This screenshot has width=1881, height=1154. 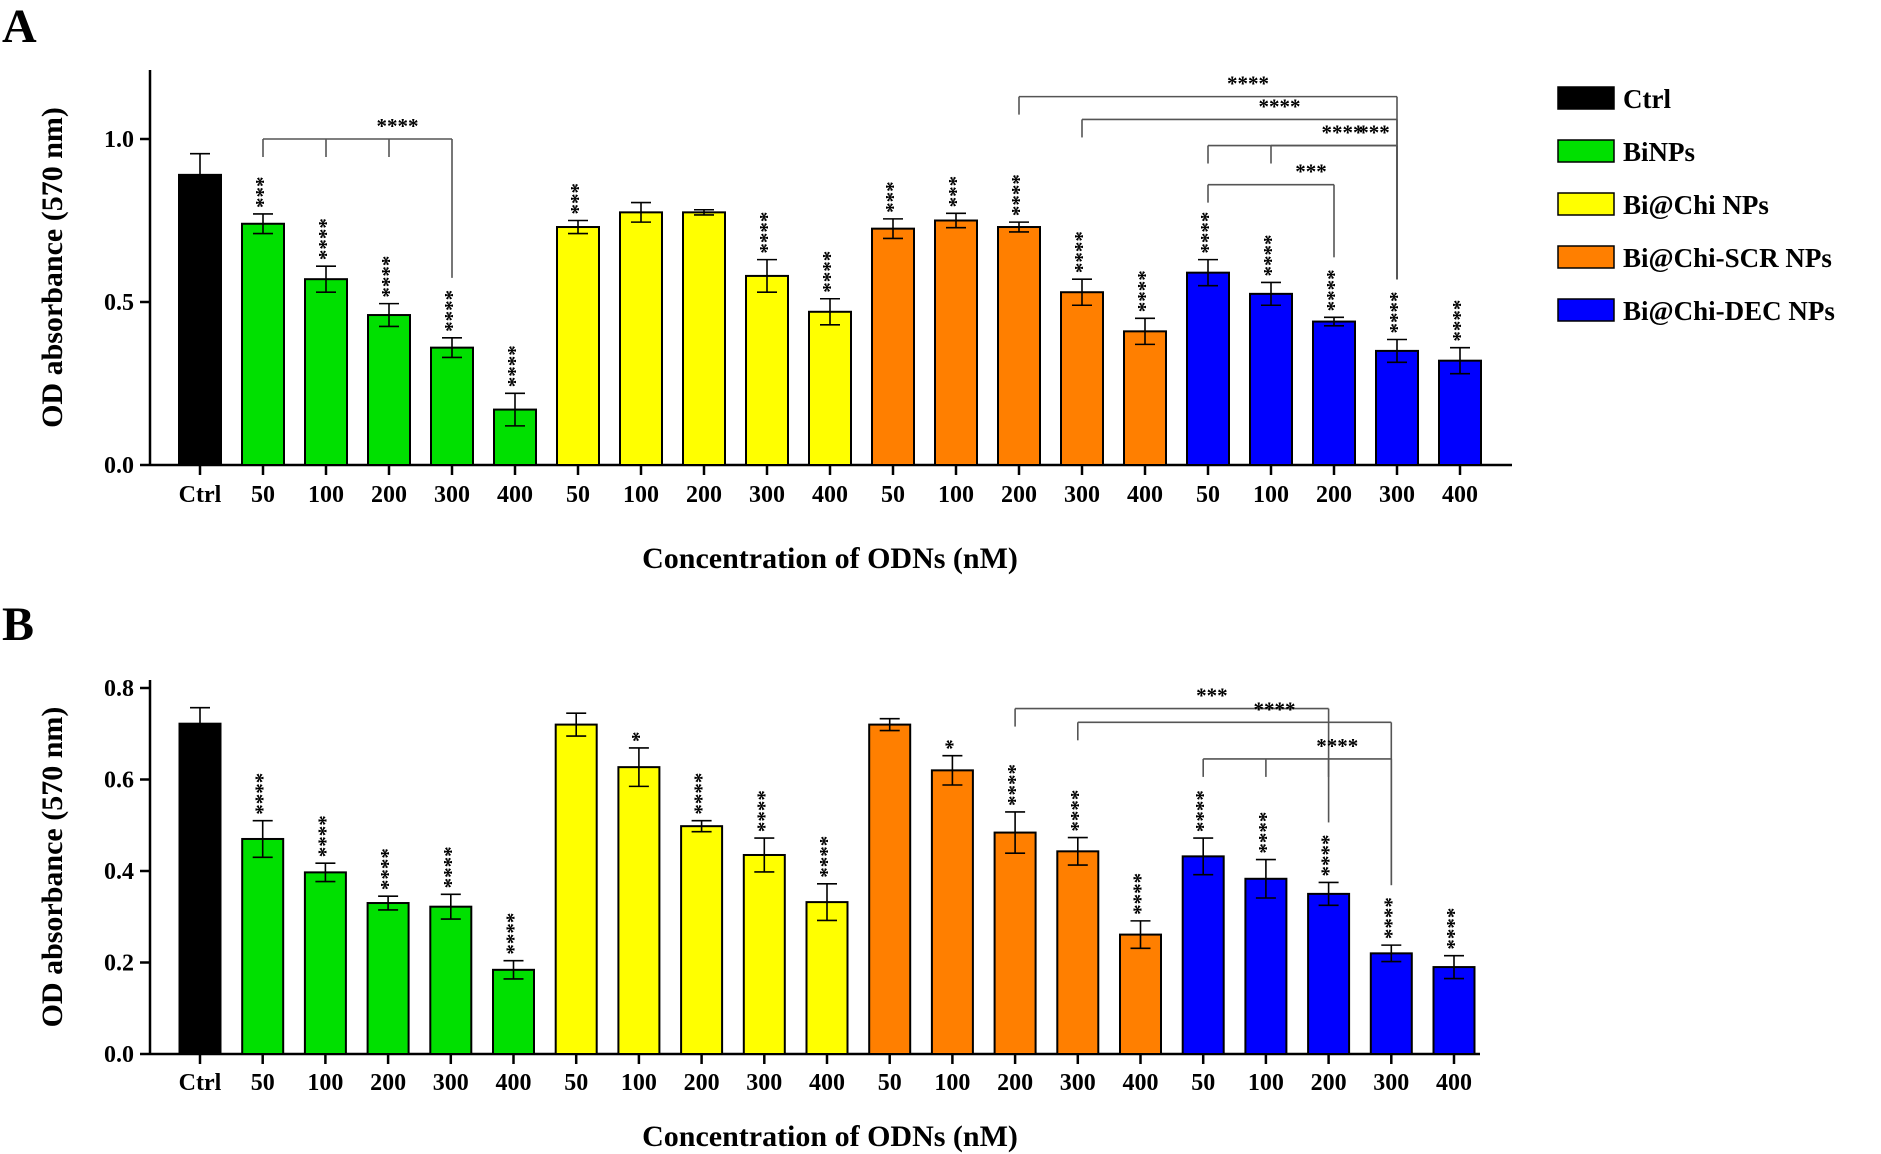 I want to click on legend-swatch-ctrl, so click(x=1586, y=98).